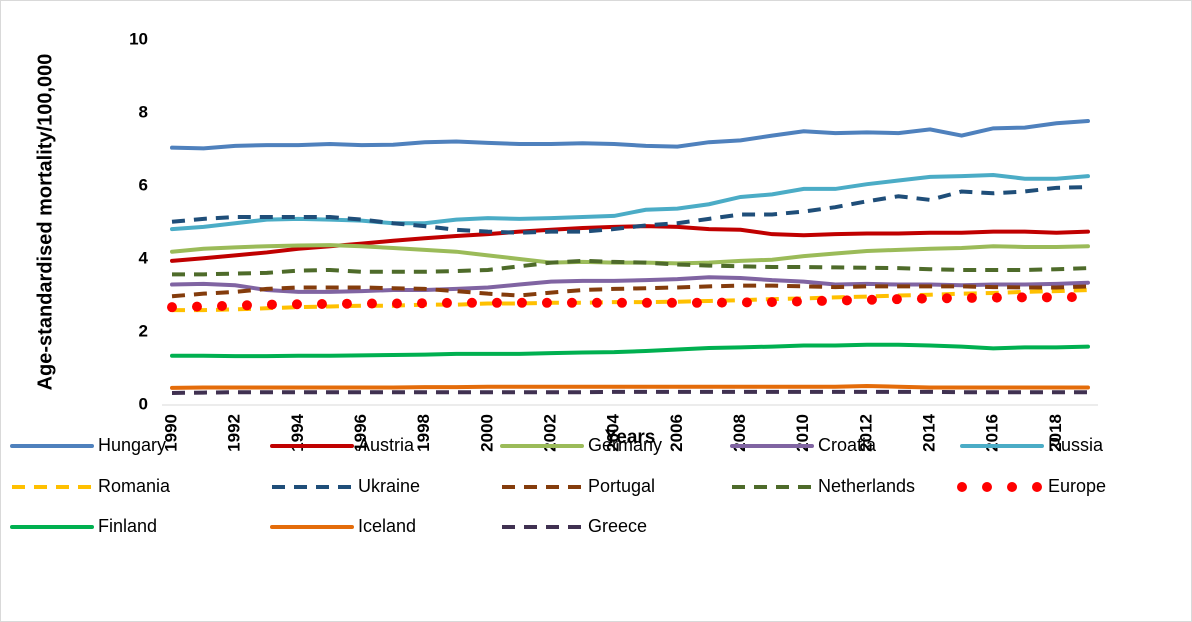 This screenshot has height=622, width=1192. I want to click on legend-label: Europe, so click(1077, 486).